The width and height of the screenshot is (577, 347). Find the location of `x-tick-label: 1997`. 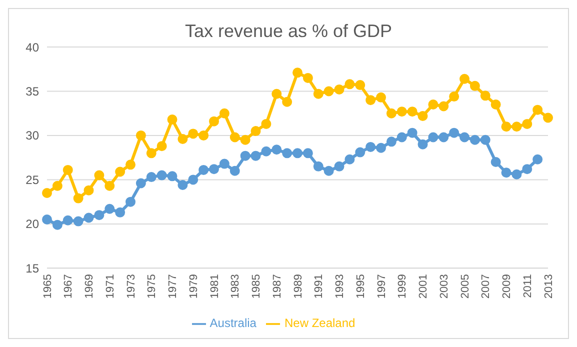

x-tick-label: 1997 is located at coordinates (382, 286).